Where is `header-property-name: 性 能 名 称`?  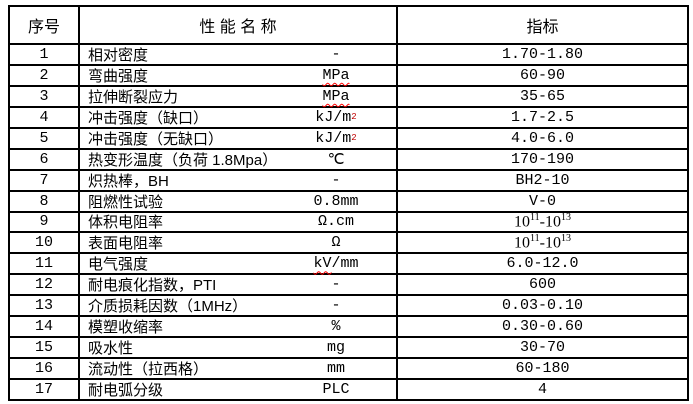
header-property-name: 性 能 名 称 is located at coordinates (239, 25).